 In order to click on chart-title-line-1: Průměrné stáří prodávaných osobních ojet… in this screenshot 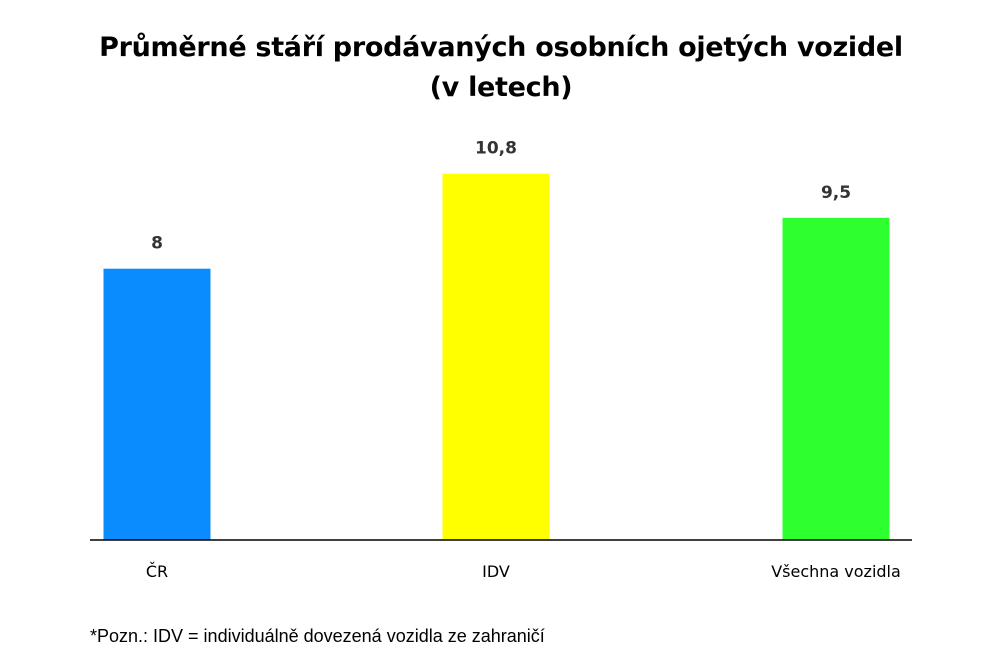, I will do `click(501, 47)`.